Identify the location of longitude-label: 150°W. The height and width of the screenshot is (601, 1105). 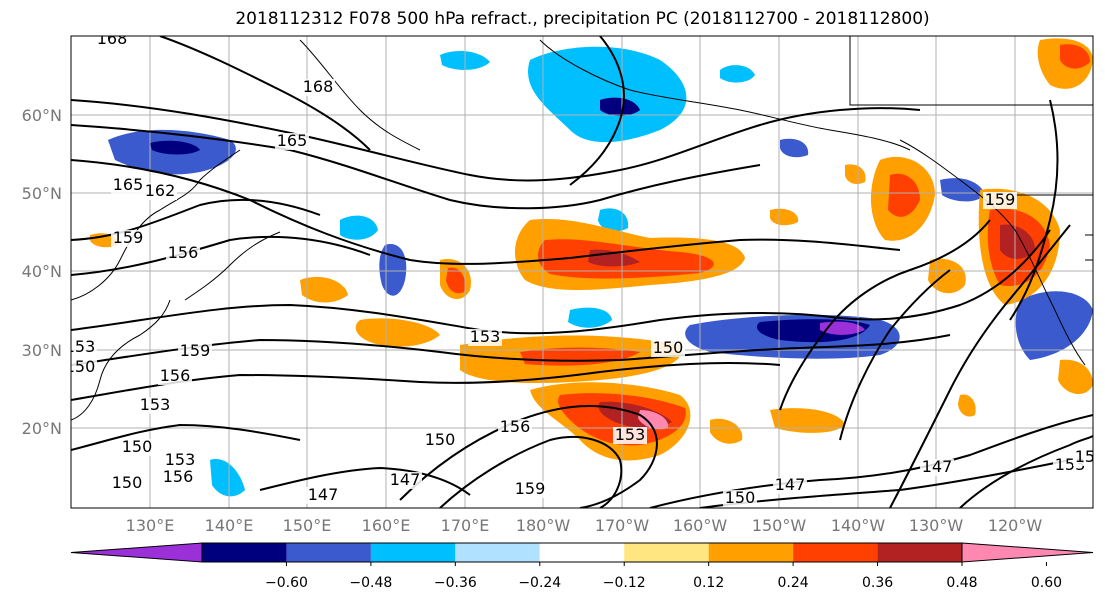
(779, 525).